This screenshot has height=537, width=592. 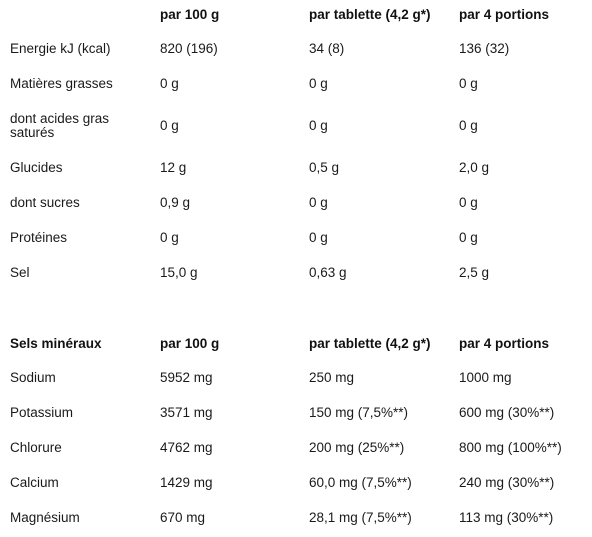 I want to click on value-per-4-portions: 240 mg (30%**), so click(x=507, y=482).